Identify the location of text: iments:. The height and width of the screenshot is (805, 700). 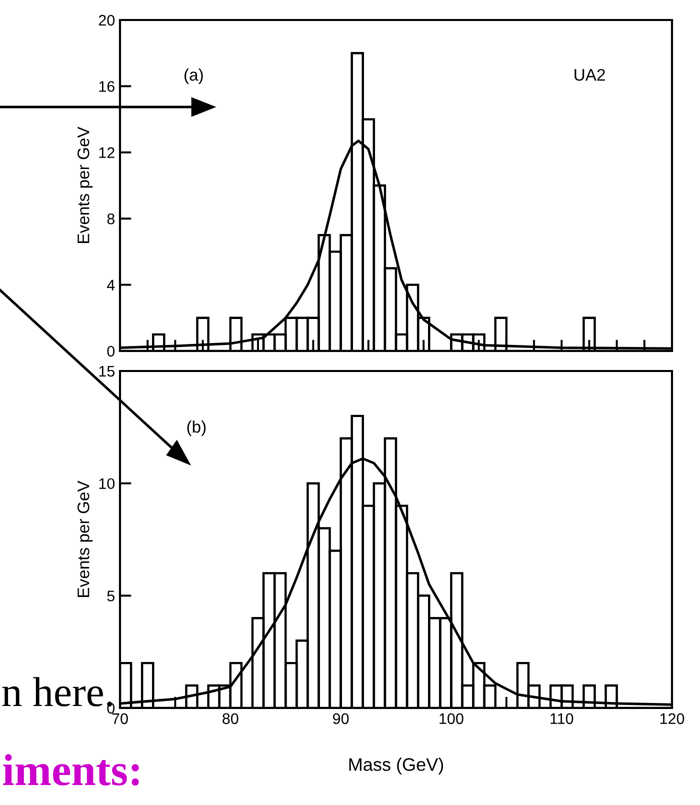
(71, 770).